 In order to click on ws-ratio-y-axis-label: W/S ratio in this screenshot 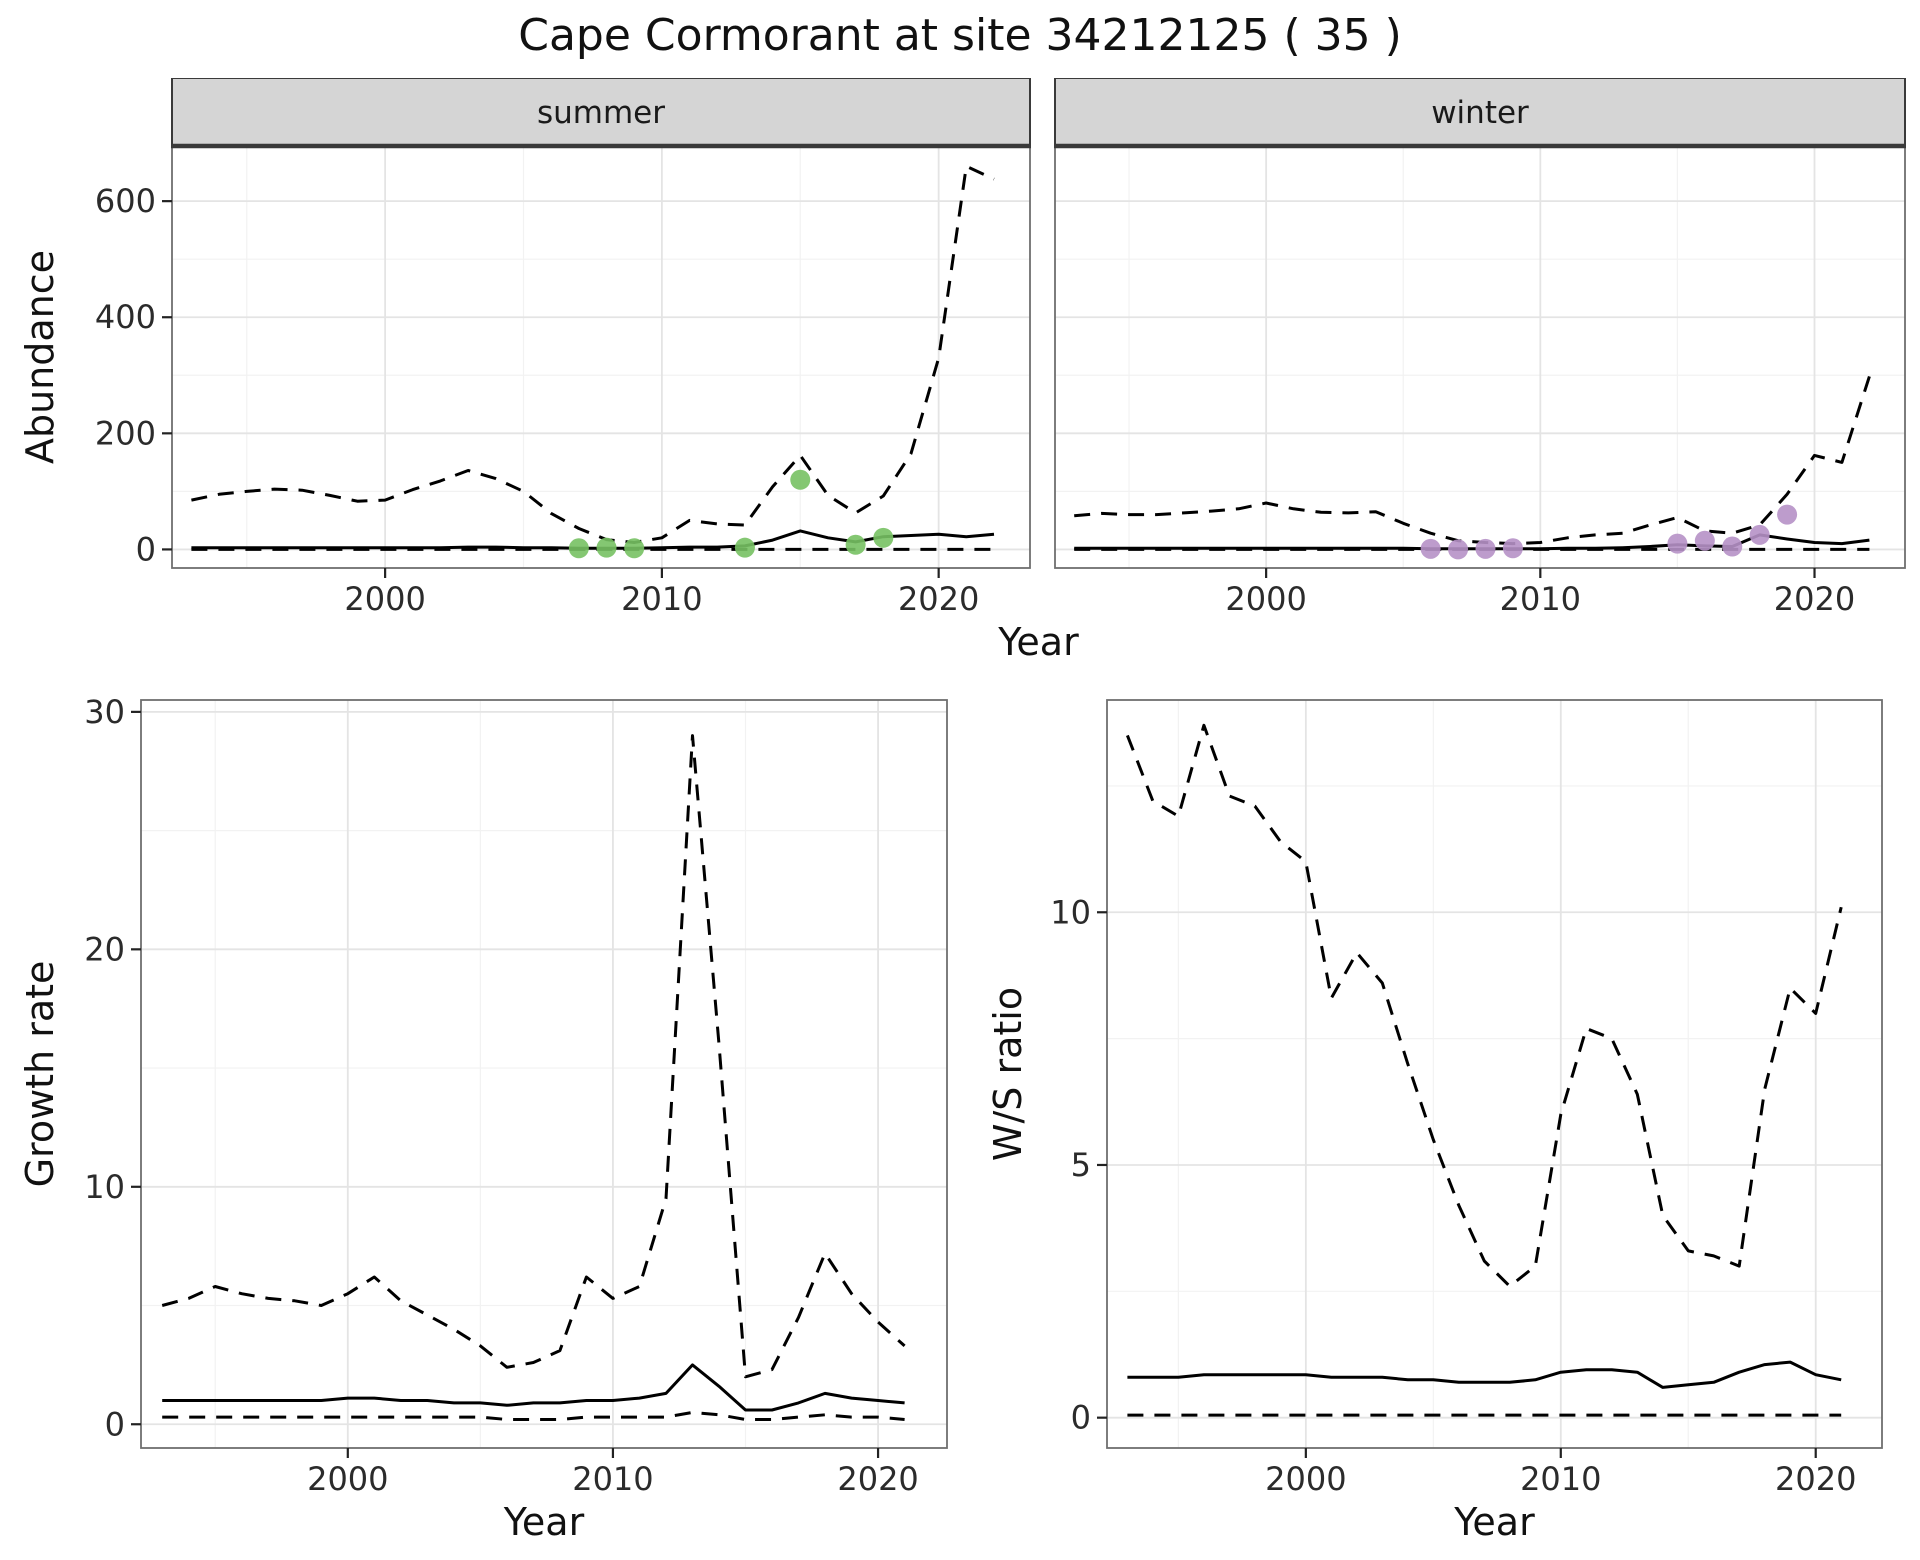, I will do `click(1008, 1074)`.